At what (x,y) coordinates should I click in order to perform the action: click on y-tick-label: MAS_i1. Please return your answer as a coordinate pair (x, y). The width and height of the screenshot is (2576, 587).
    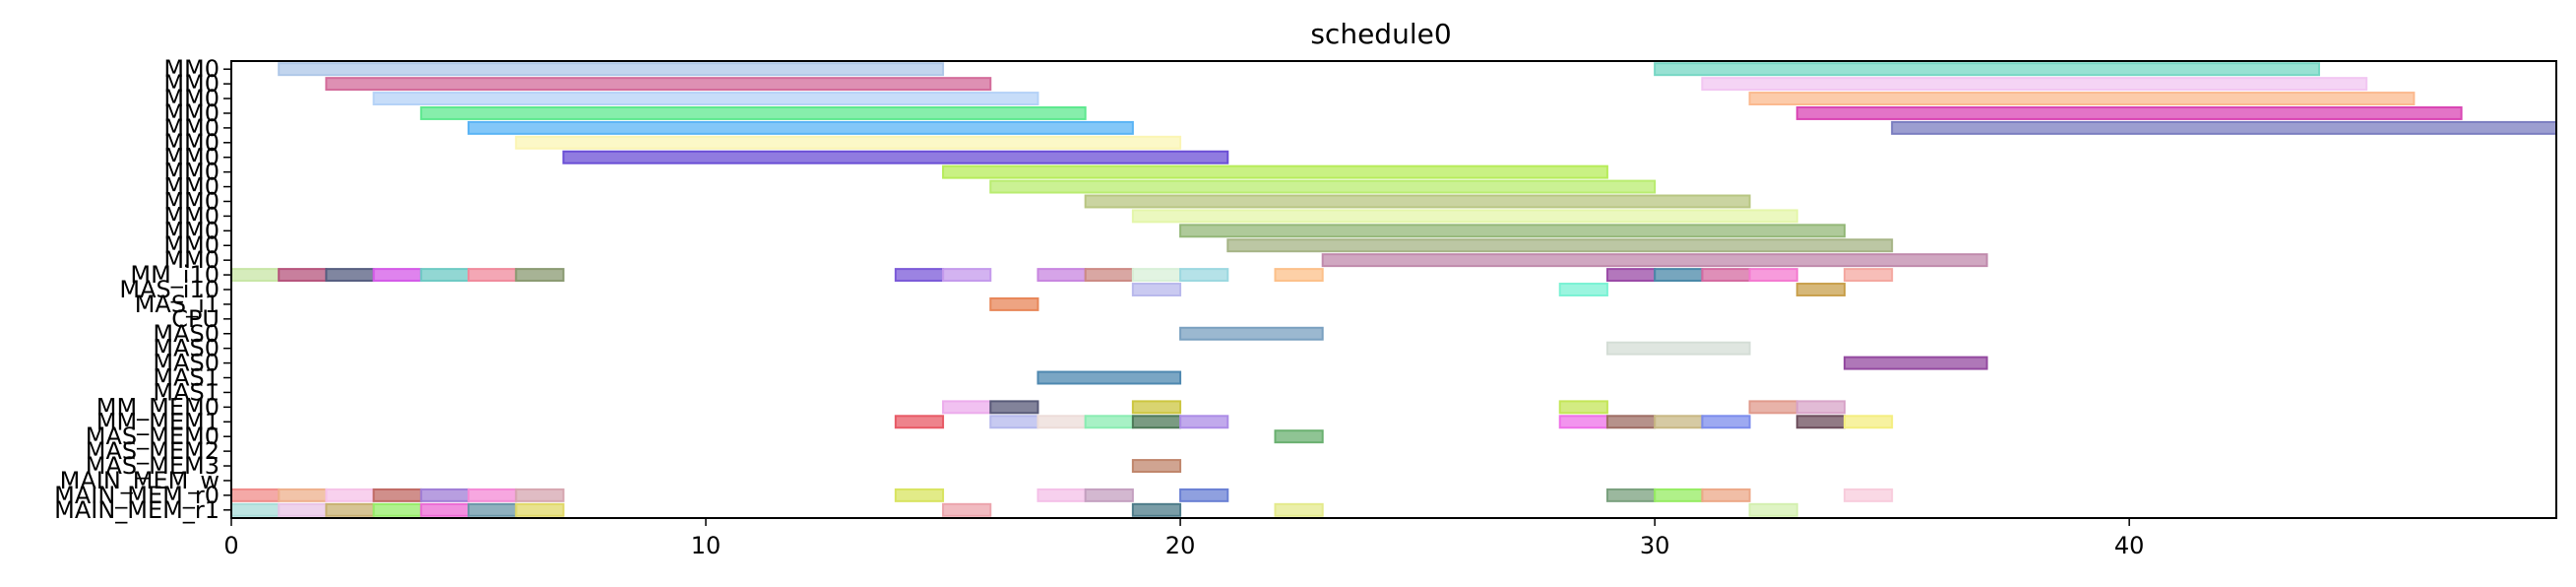
    Looking at the image, I should click on (177, 304).